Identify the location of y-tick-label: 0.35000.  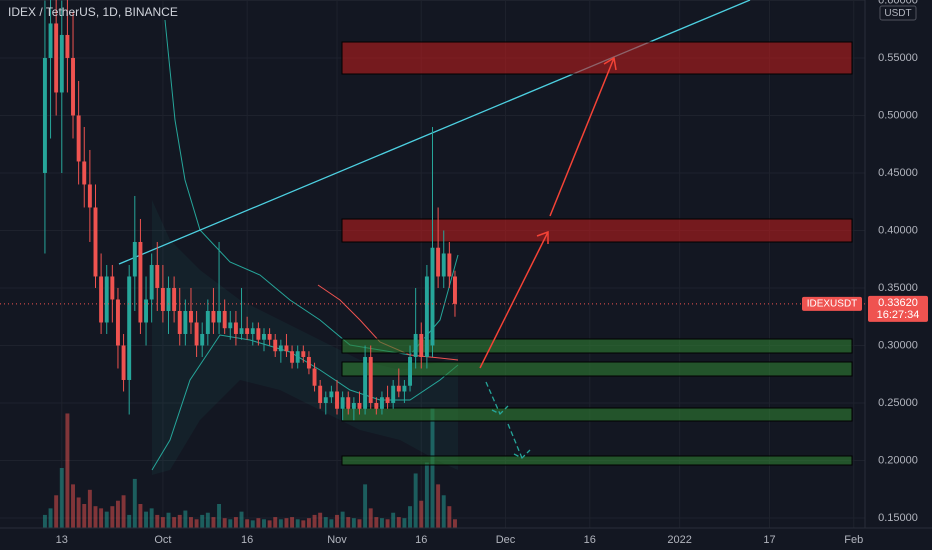
(898, 288).